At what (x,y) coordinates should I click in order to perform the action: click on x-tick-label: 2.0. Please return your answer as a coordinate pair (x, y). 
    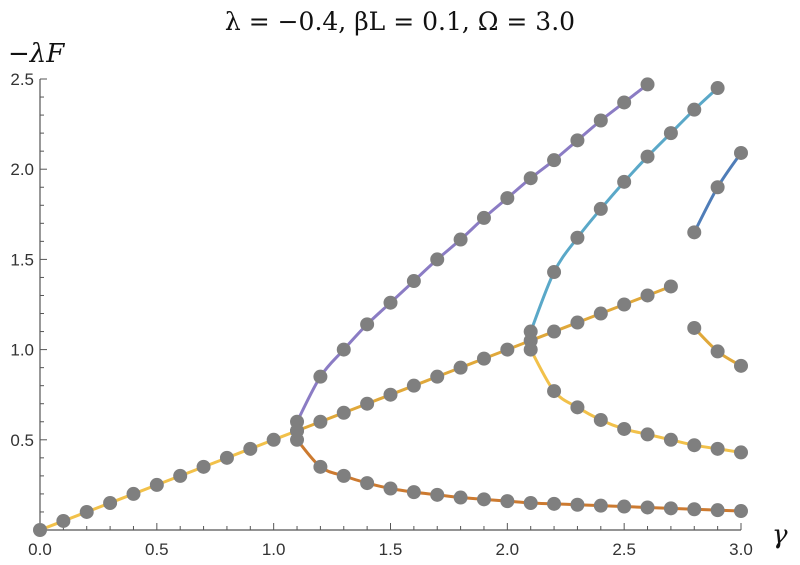
    Looking at the image, I should click on (508, 549).